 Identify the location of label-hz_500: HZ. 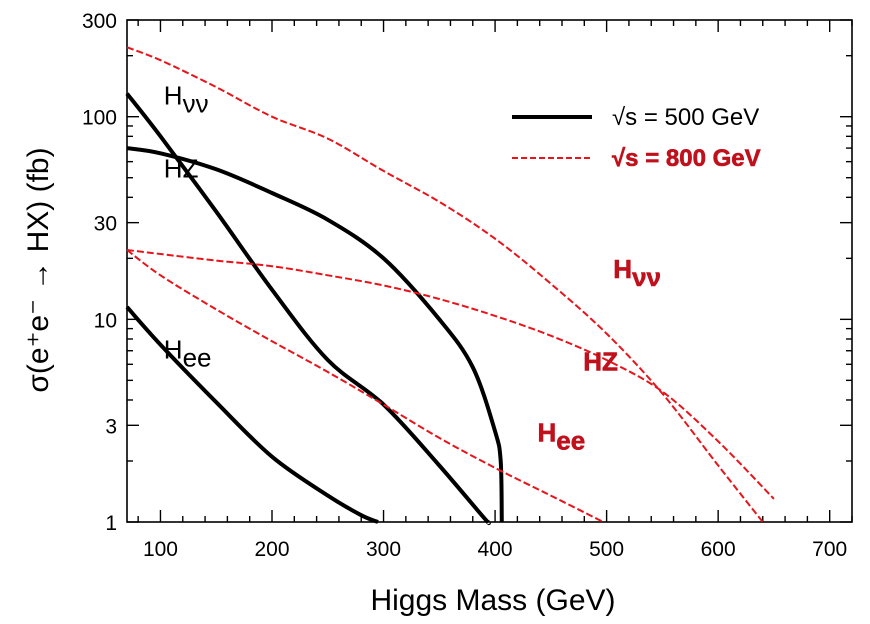
(181, 169).